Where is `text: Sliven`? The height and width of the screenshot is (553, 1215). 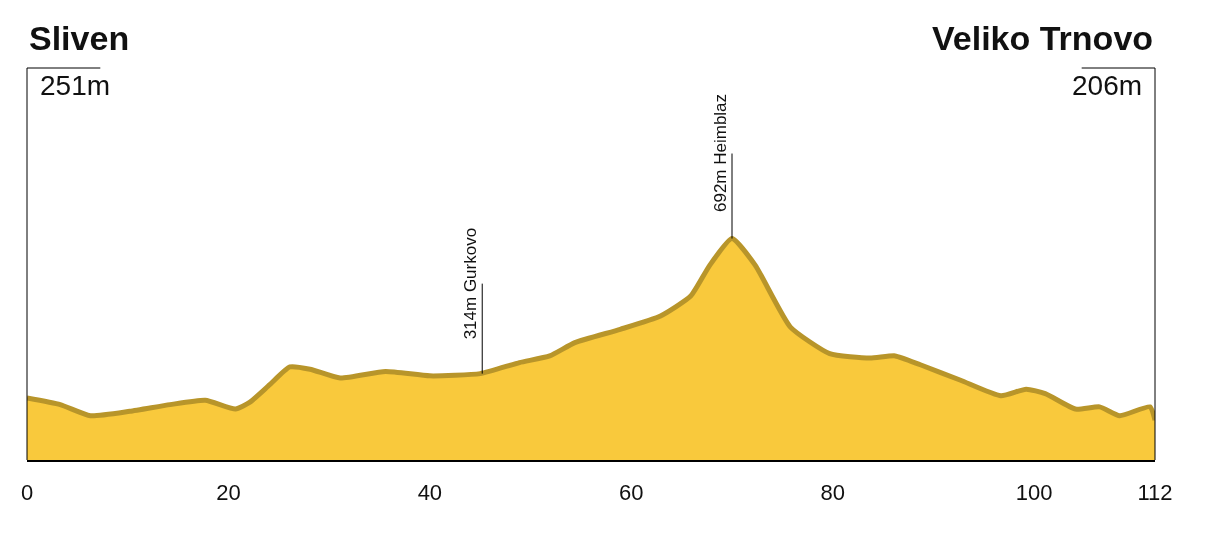 text: Sliven is located at coordinates (79, 38).